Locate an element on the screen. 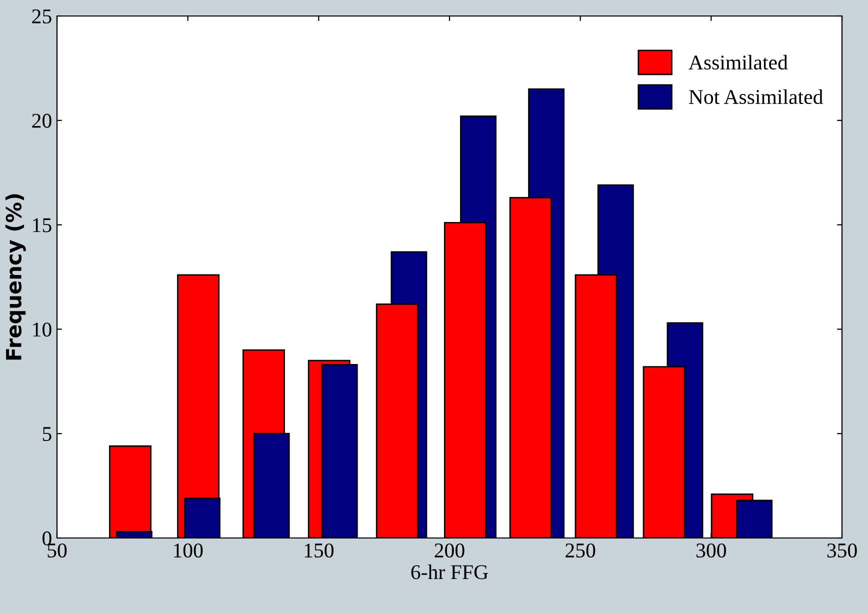 The width and height of the screenshot is (868, 613). x-tick-label: 100 is located at coordinates (188, 550).